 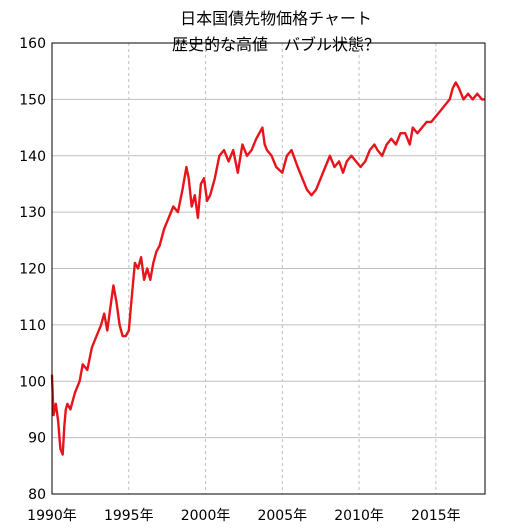 I want to click on x-tick-label: 2005年, so click(x=282, y=516).